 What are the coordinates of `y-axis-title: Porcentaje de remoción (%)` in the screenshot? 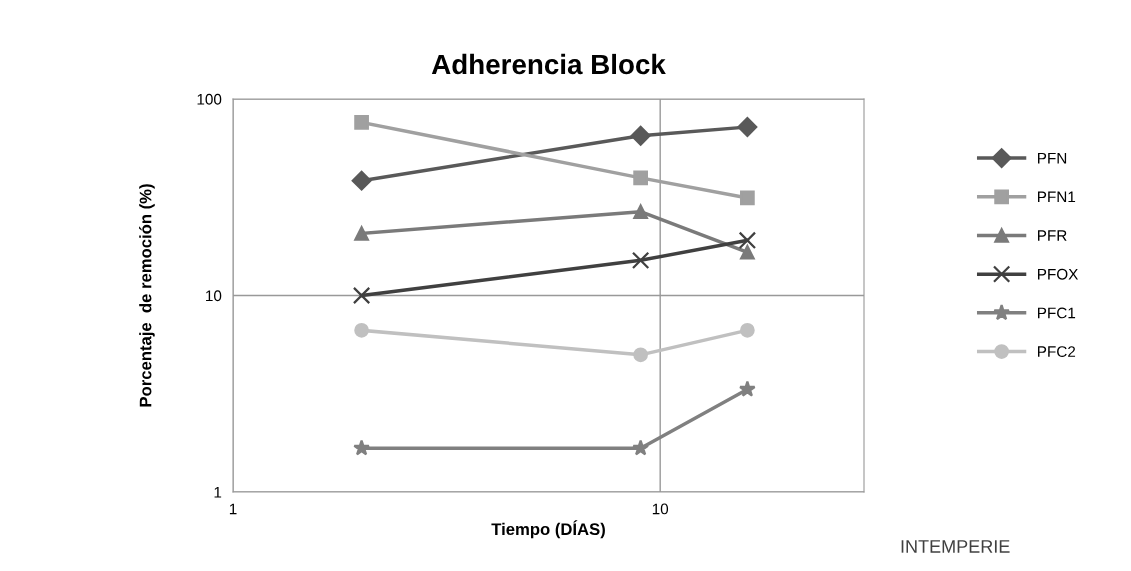 It's located at (147, 295).